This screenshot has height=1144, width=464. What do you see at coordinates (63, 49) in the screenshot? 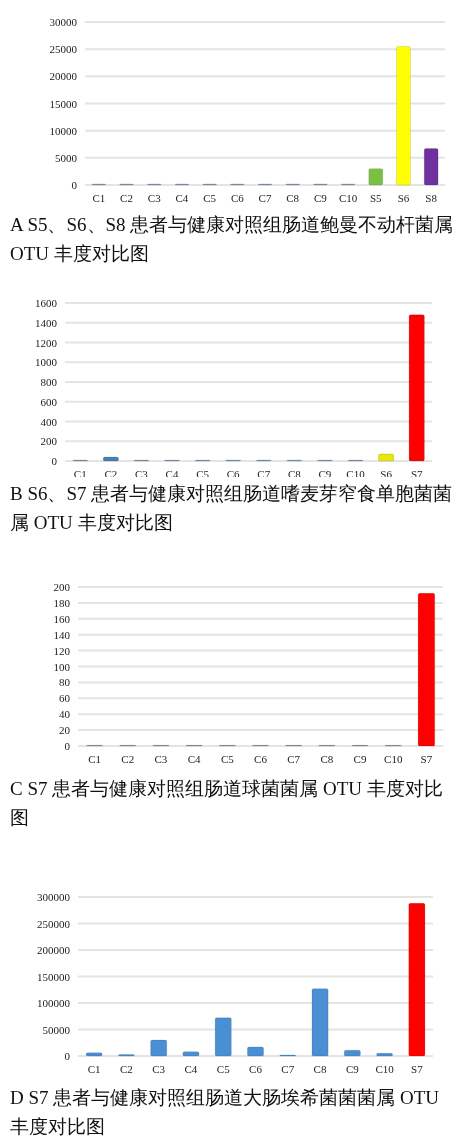
I see `y-tick-label: 25000` at bounding box center [63, 49].